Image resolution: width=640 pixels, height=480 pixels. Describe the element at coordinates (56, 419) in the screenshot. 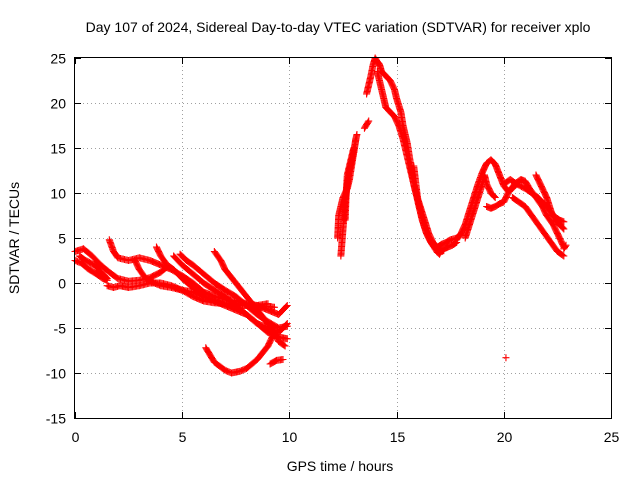

I see `y-tick-label: -15` at that location.